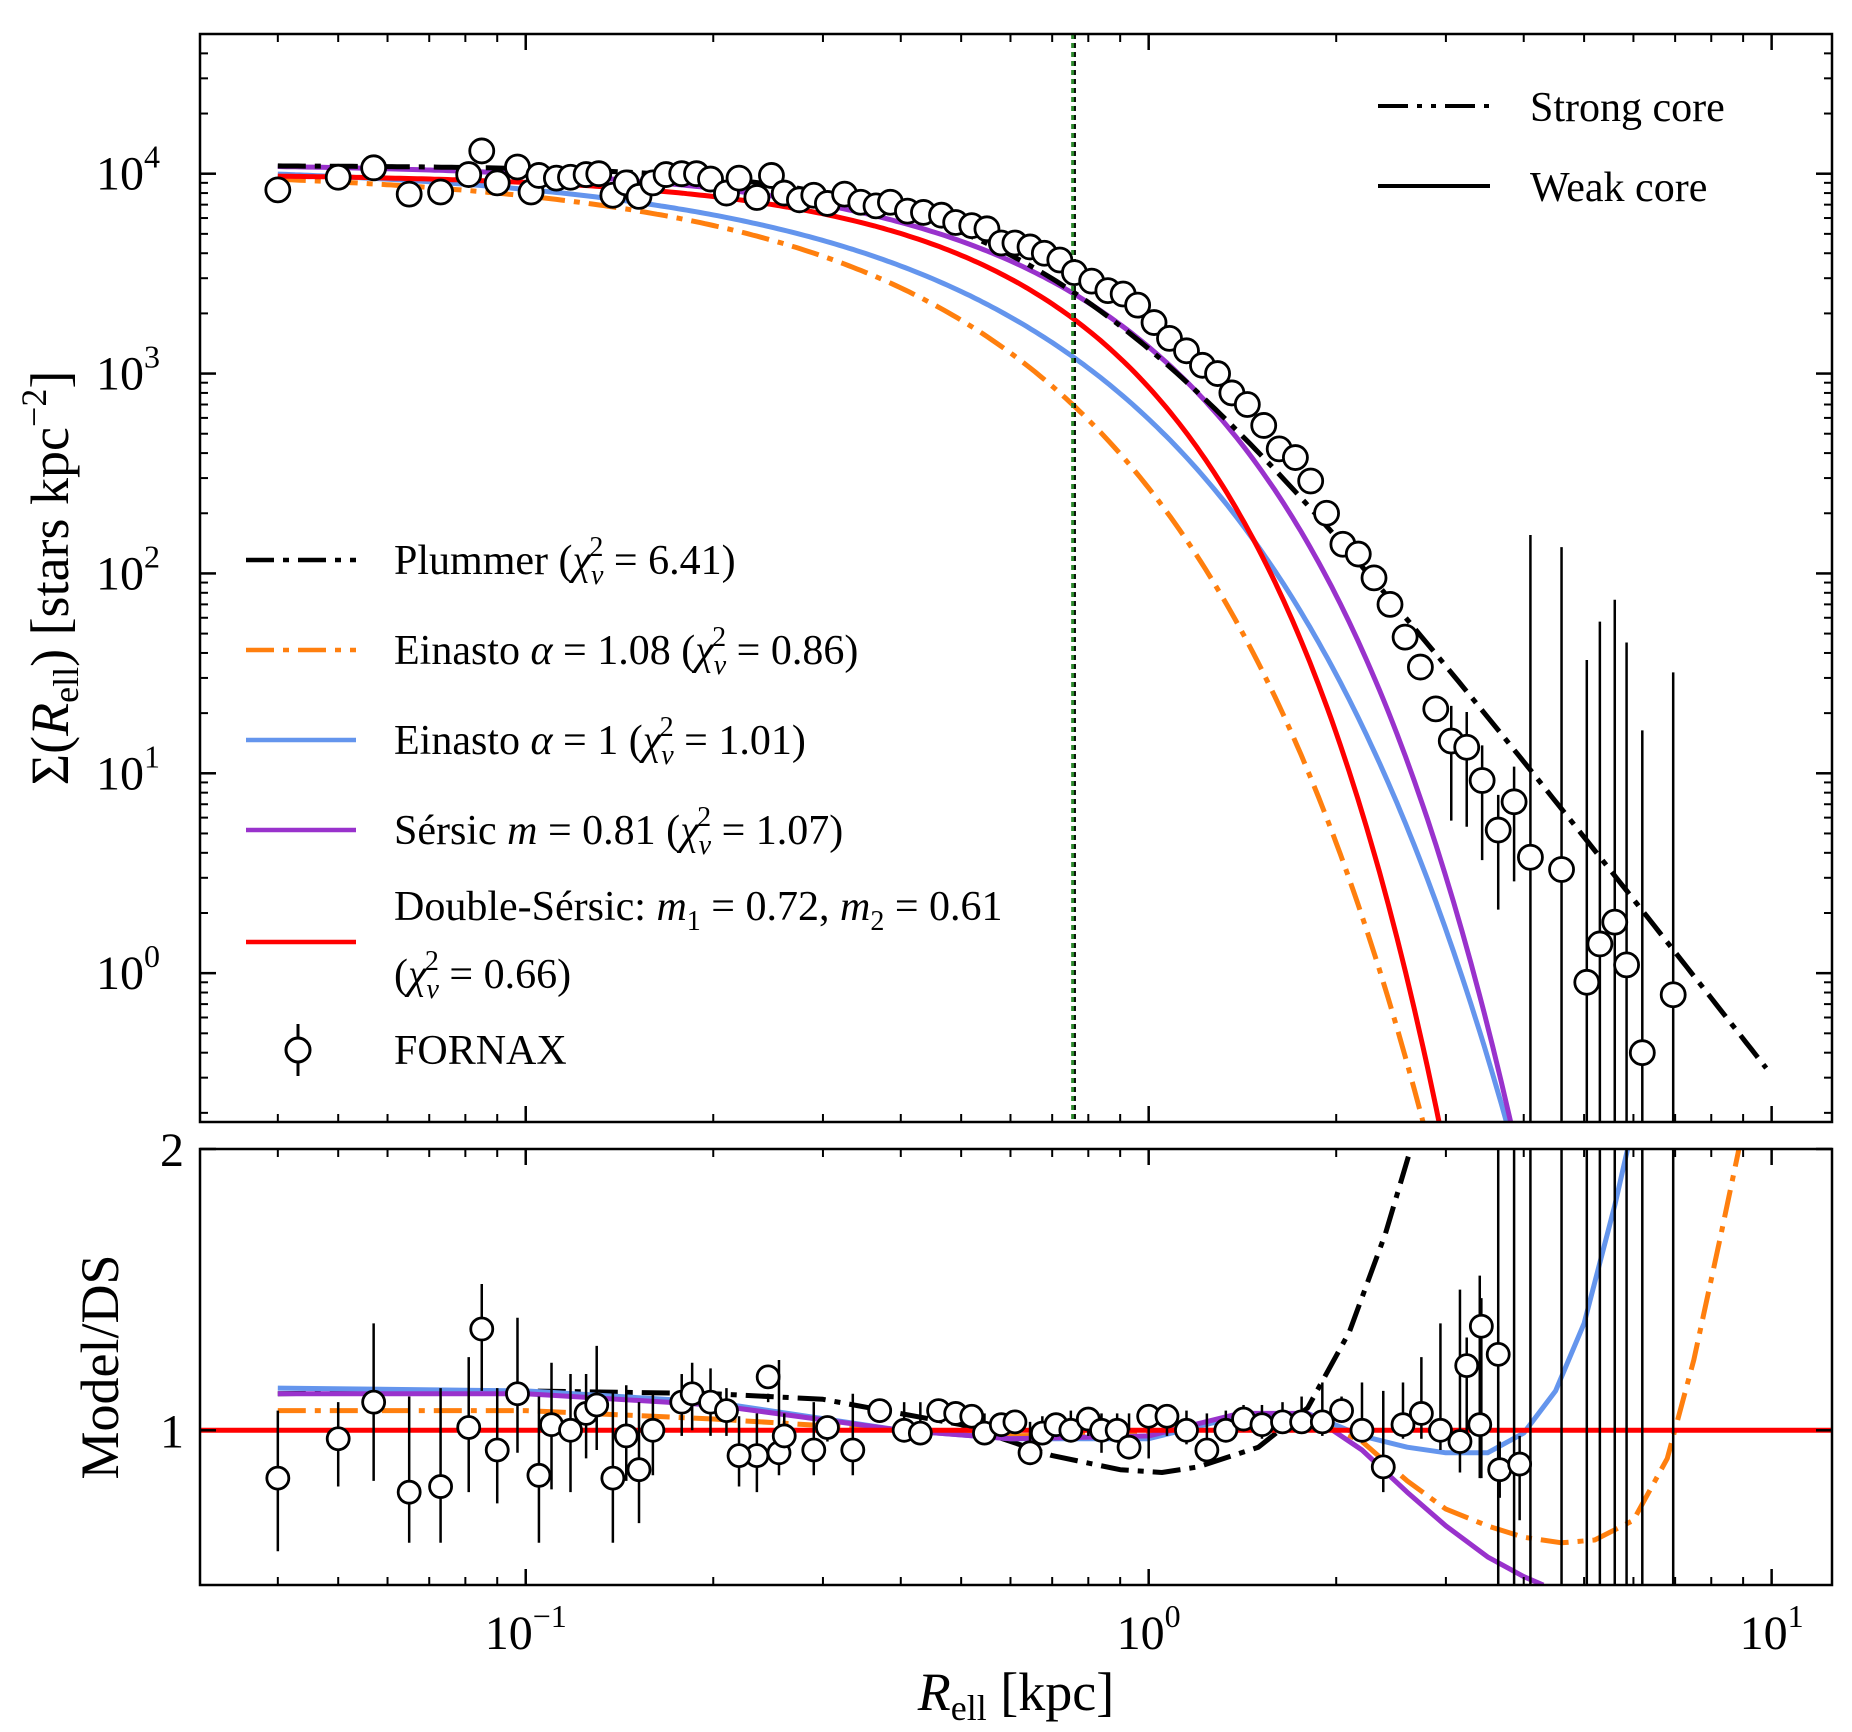 The height and width of the screenshot is (1732, 1852). I want to click on y-tick-label: 10⁰, so click(128, 969).